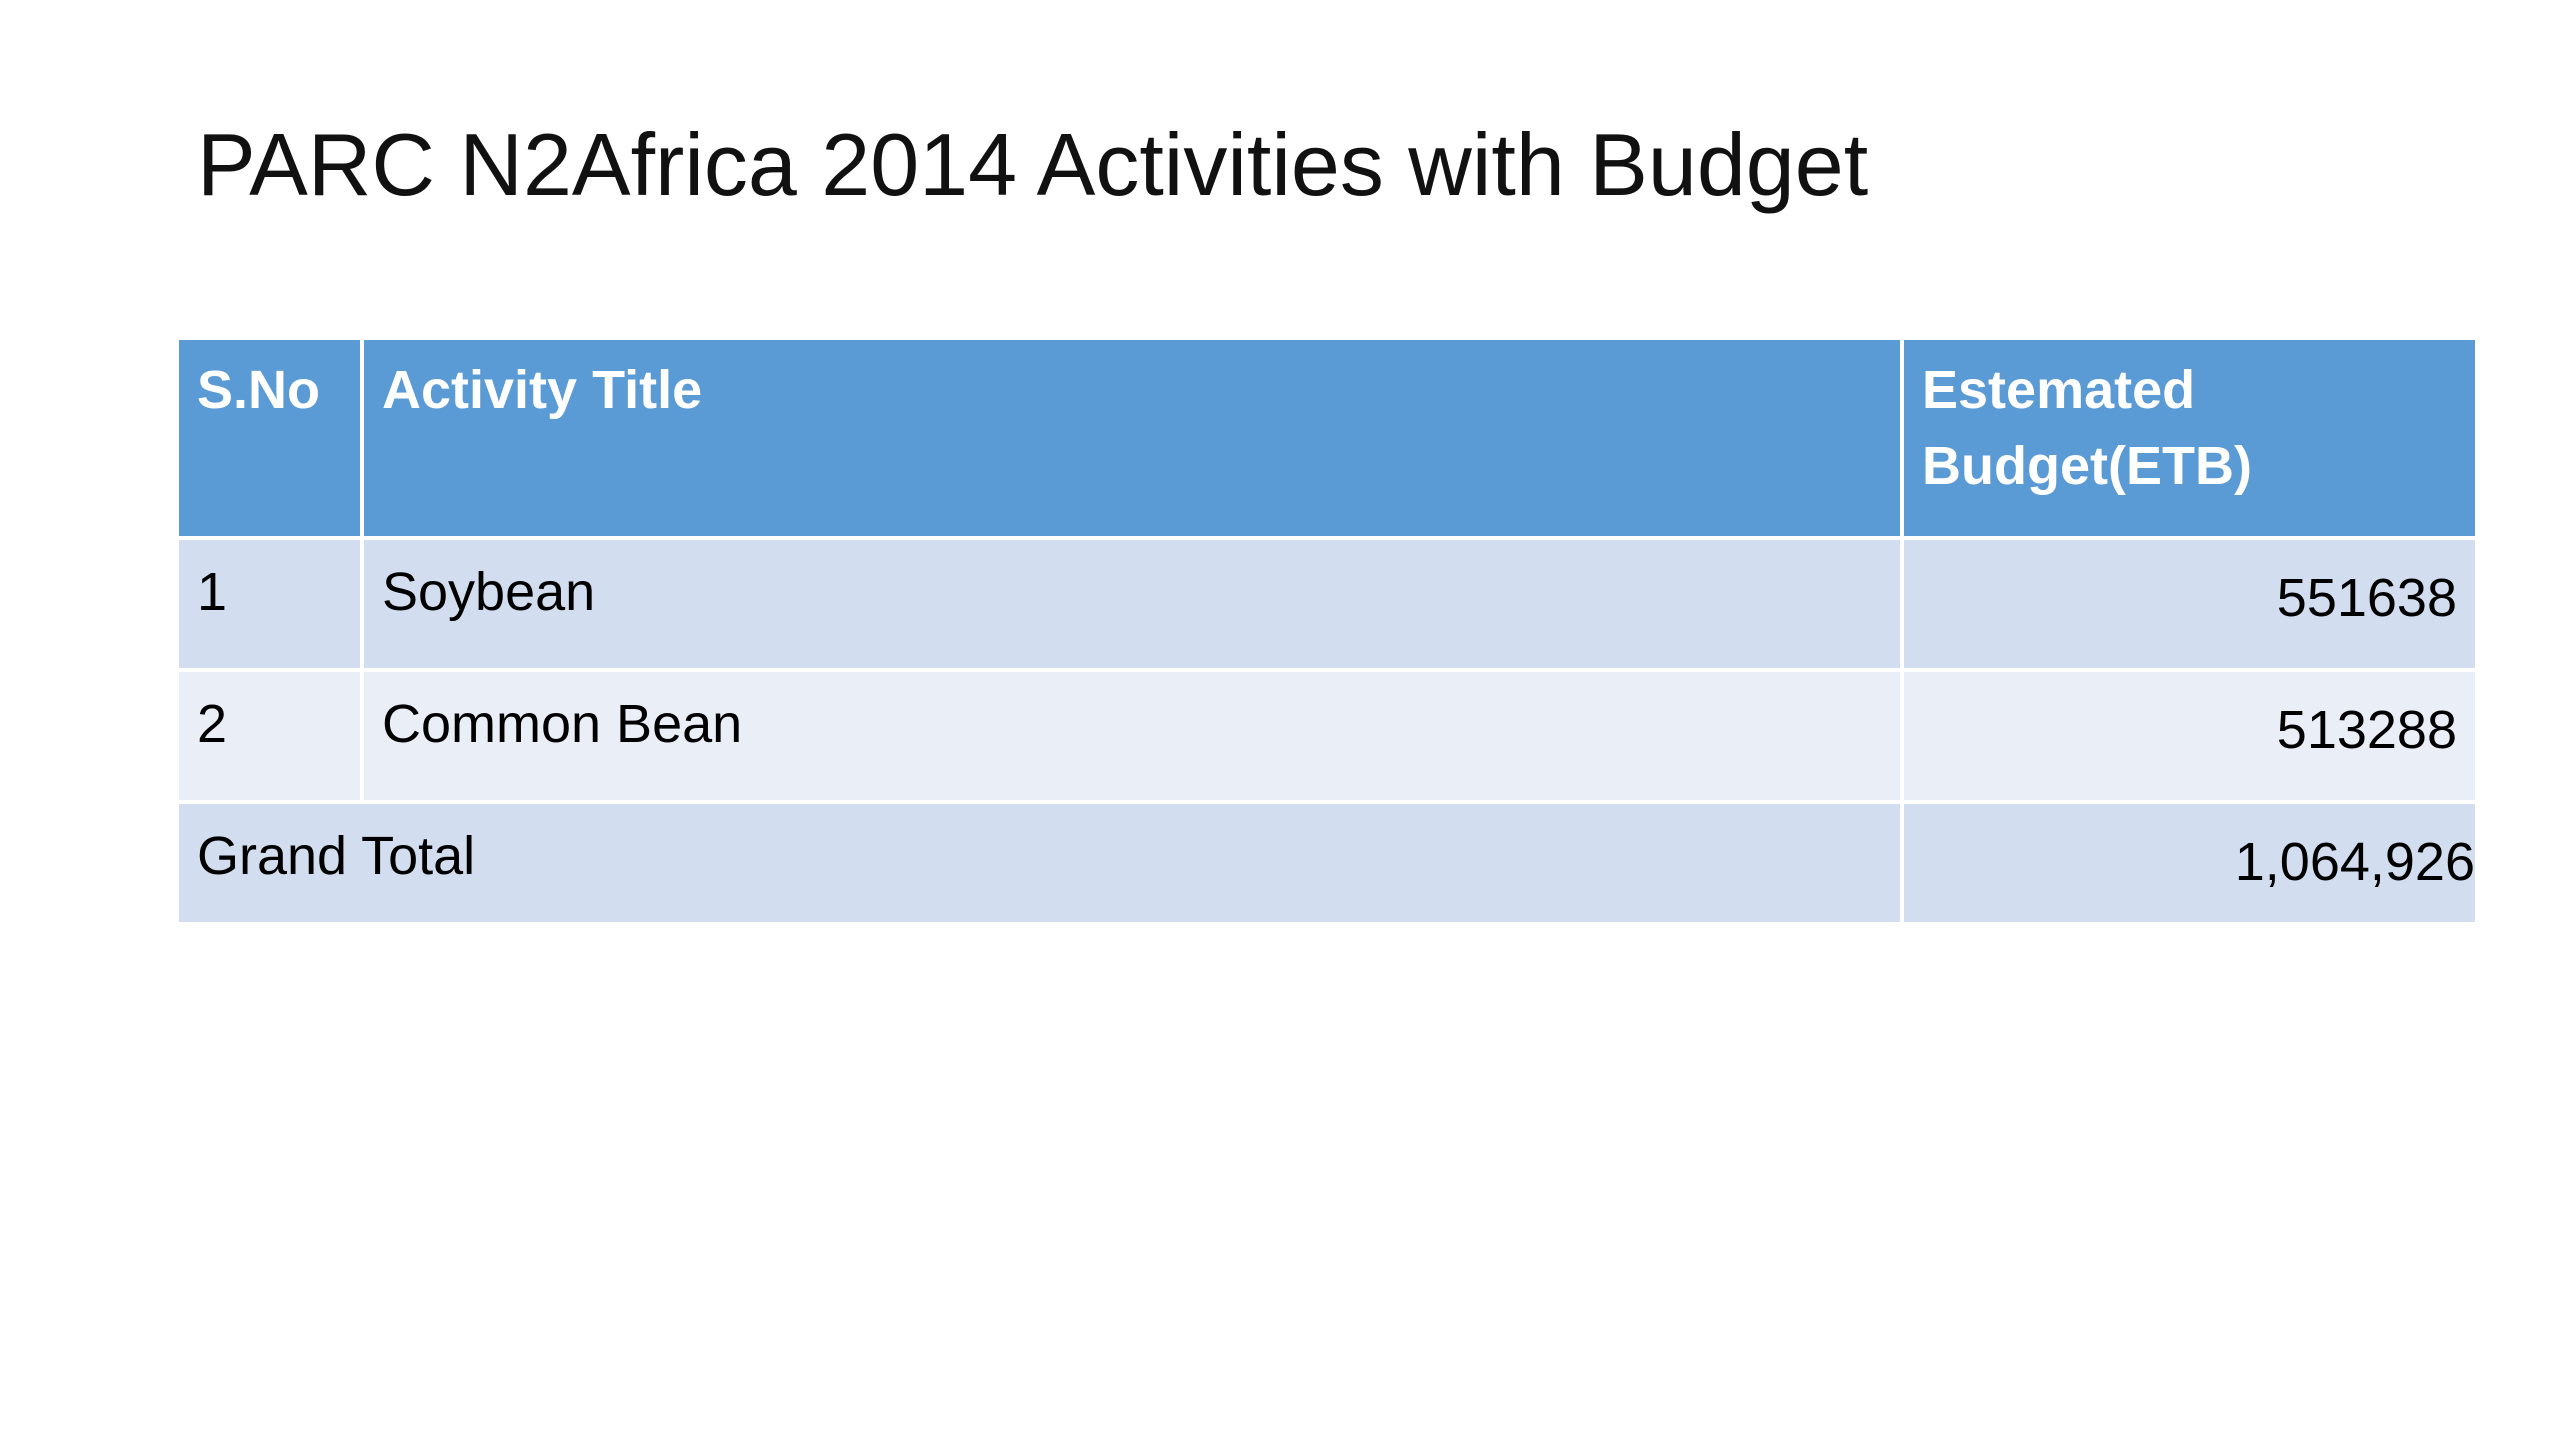 Image resolution: width=2560 pixels, height=1440 pixels. What do you see at coordinates (269, 438) in the screenshot?
I see `header-sno: S.No` at bounding box center [269, 438].